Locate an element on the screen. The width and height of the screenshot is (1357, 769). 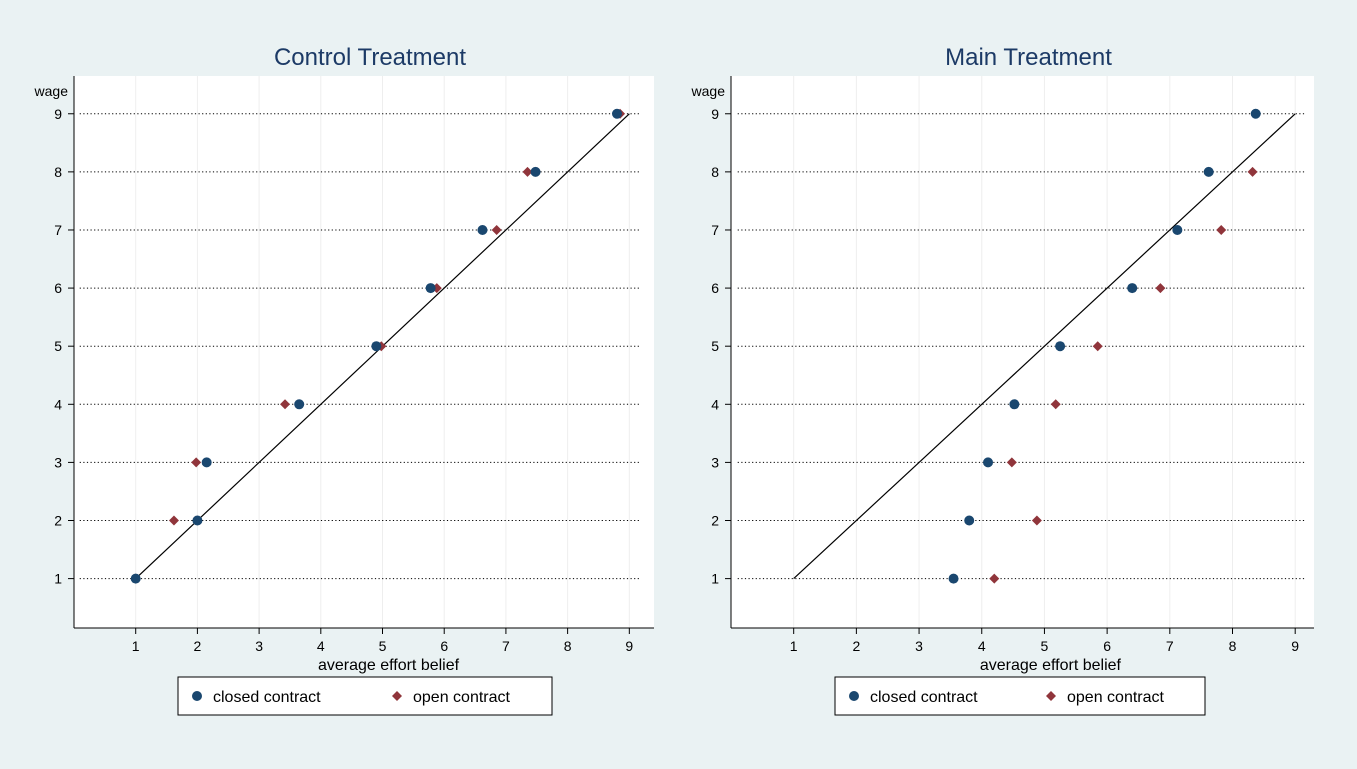
panel-title: Main Treatment is located at coordinates (1028, 57).